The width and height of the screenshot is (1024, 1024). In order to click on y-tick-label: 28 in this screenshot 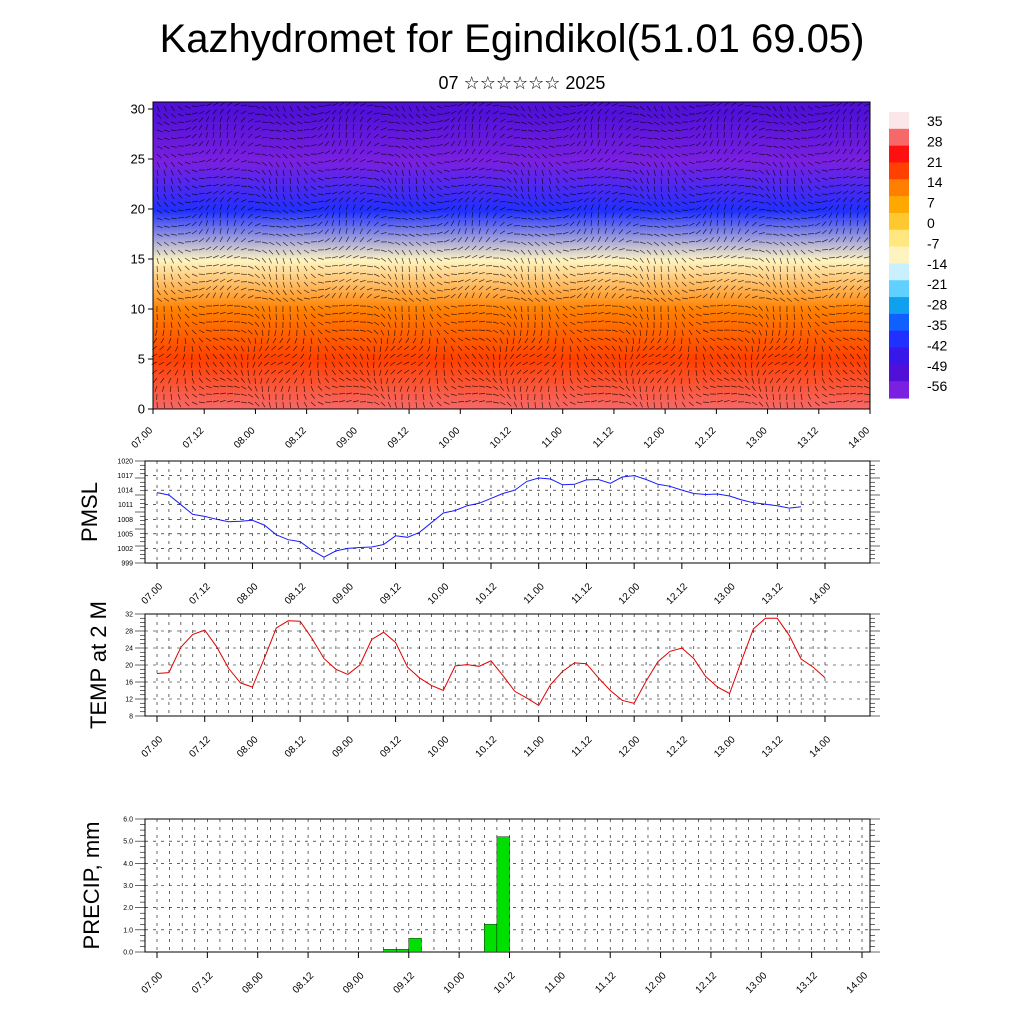, I will do `click(129, 632)`.